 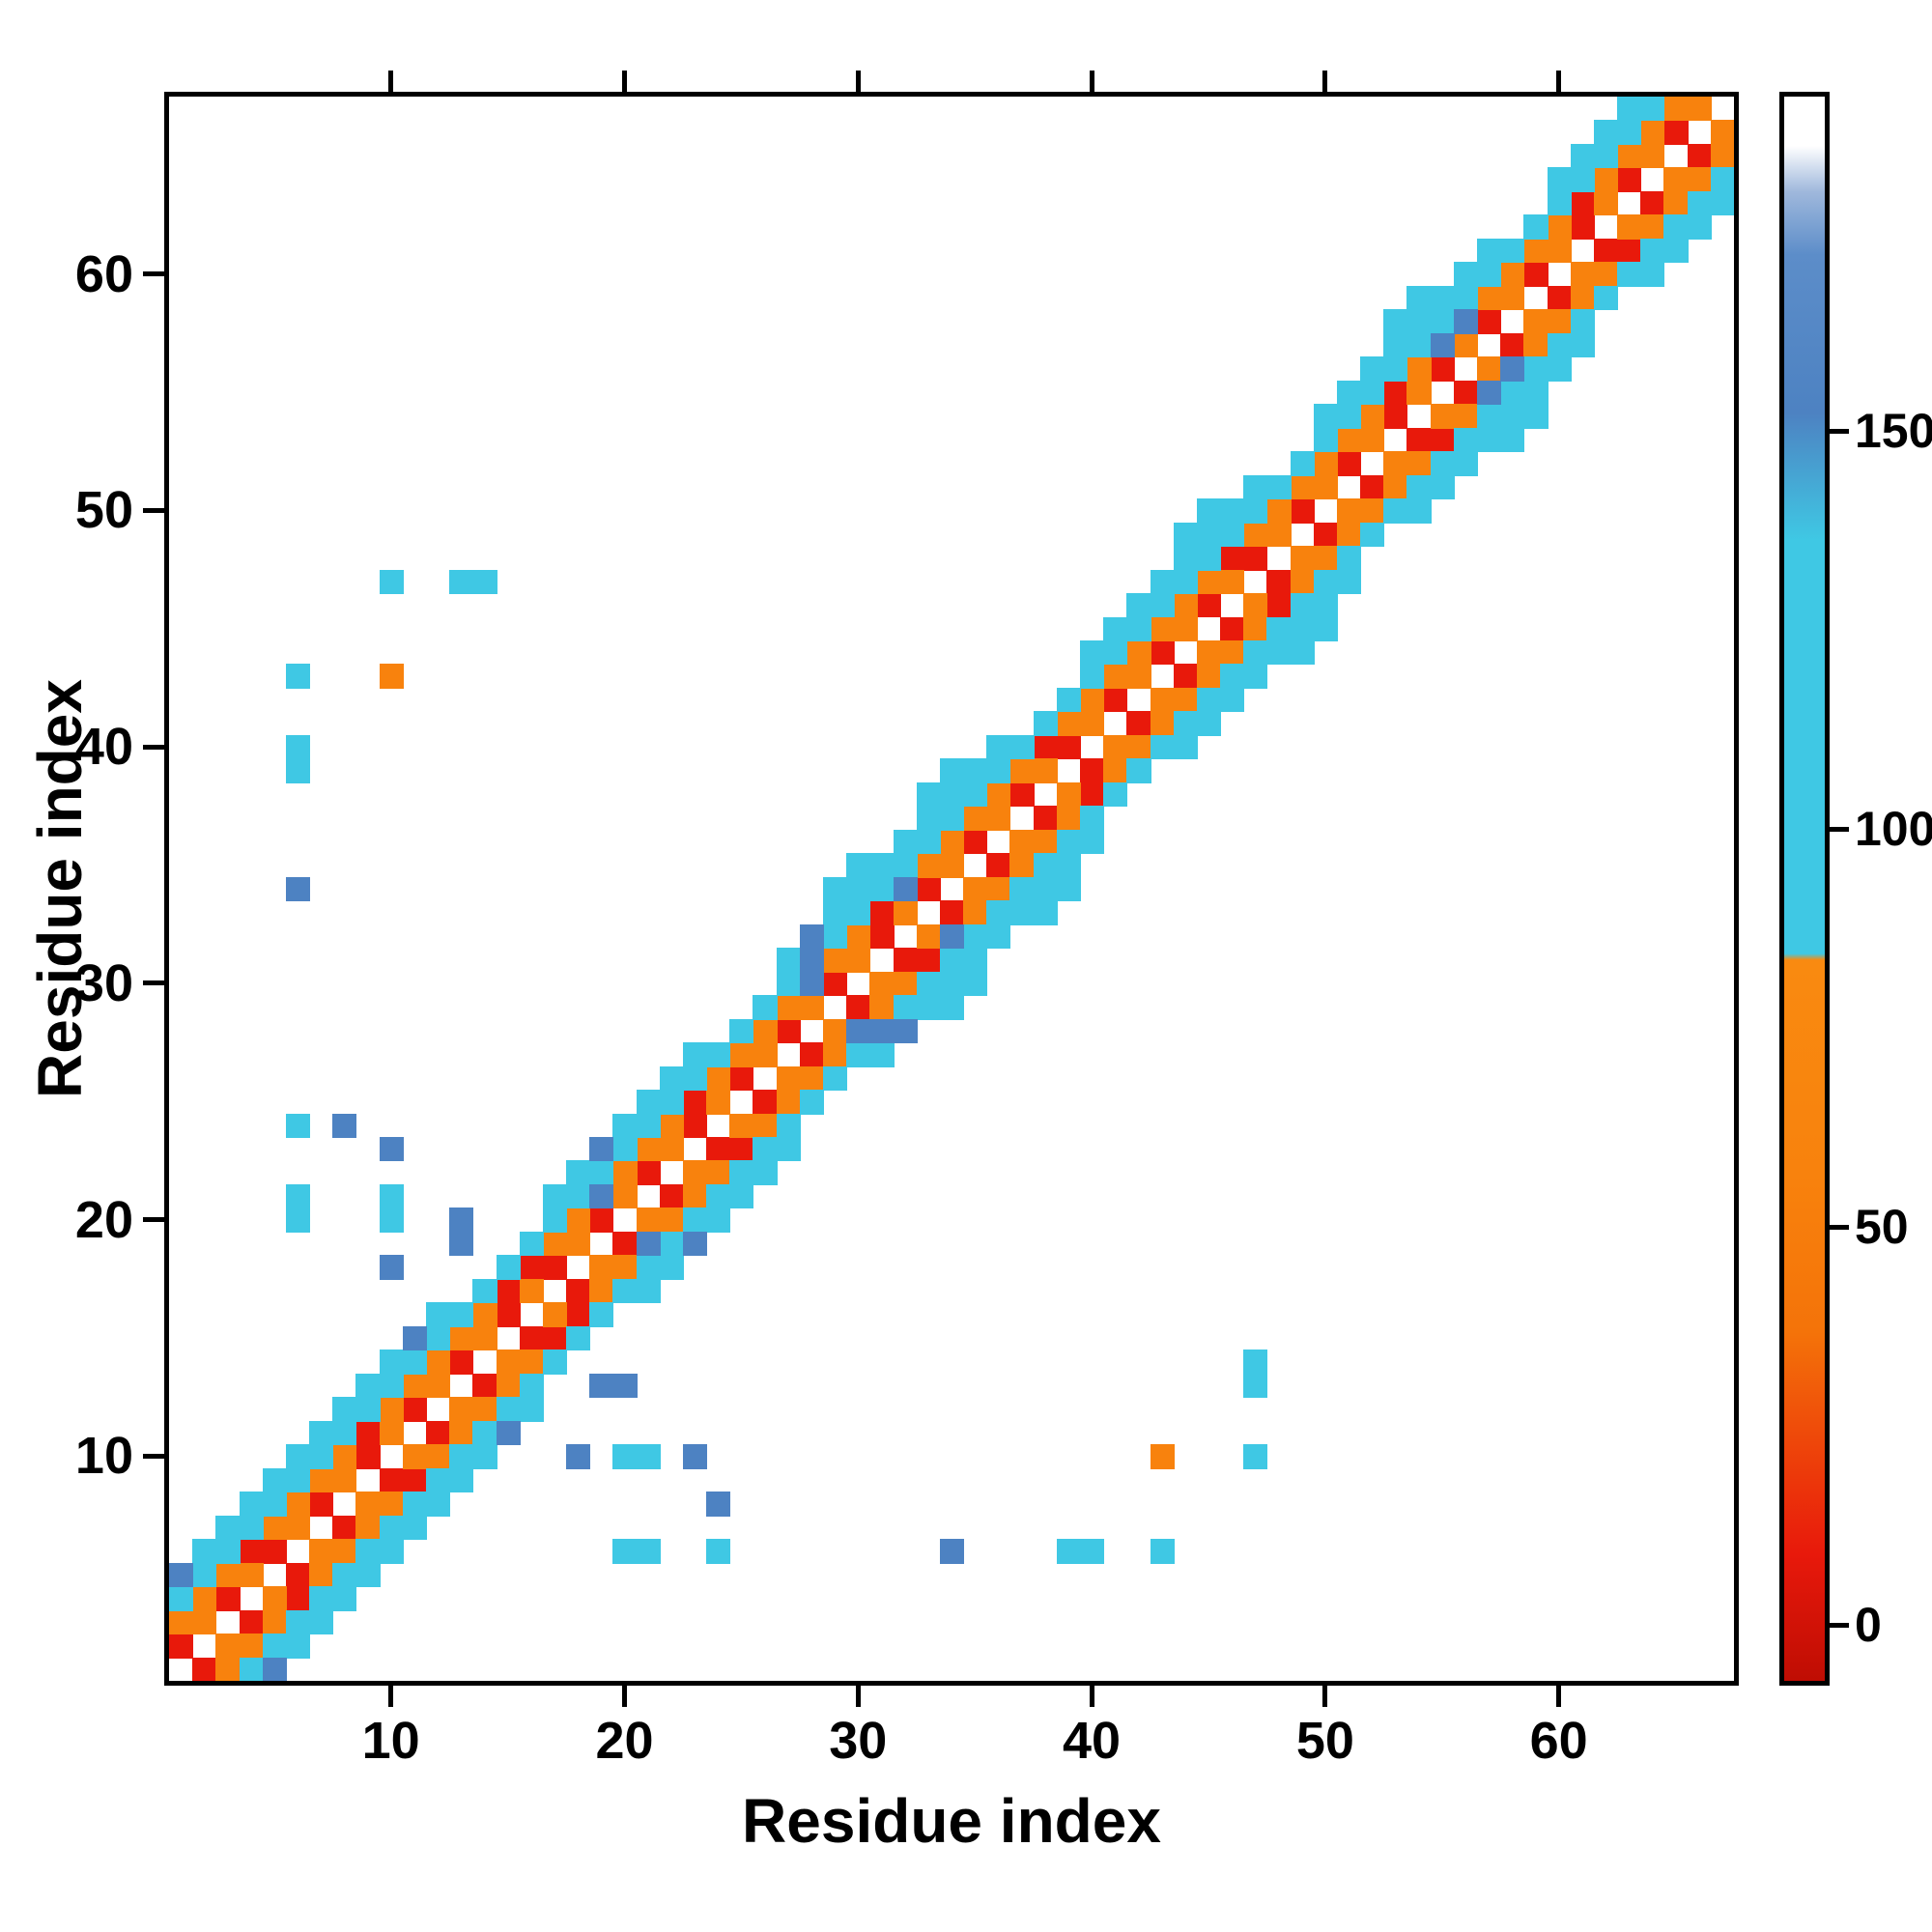 I want to click on colorbar-tick-mark, so click(x=1839, y=431).